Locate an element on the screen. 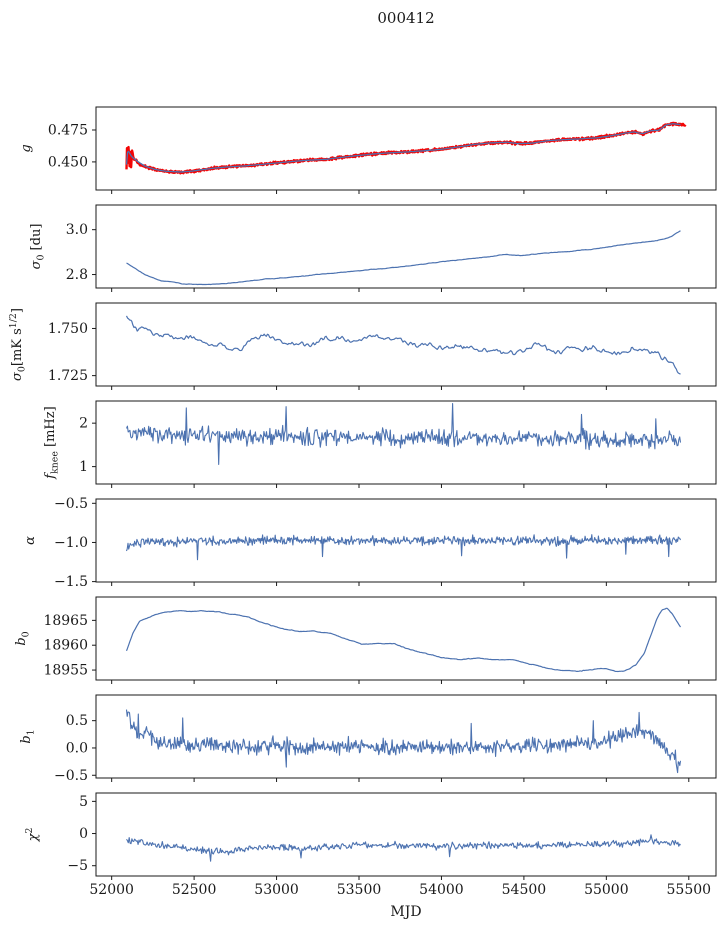 The image size is (725, 936). series-fknee-fknee is located at coordinates (403, 434).